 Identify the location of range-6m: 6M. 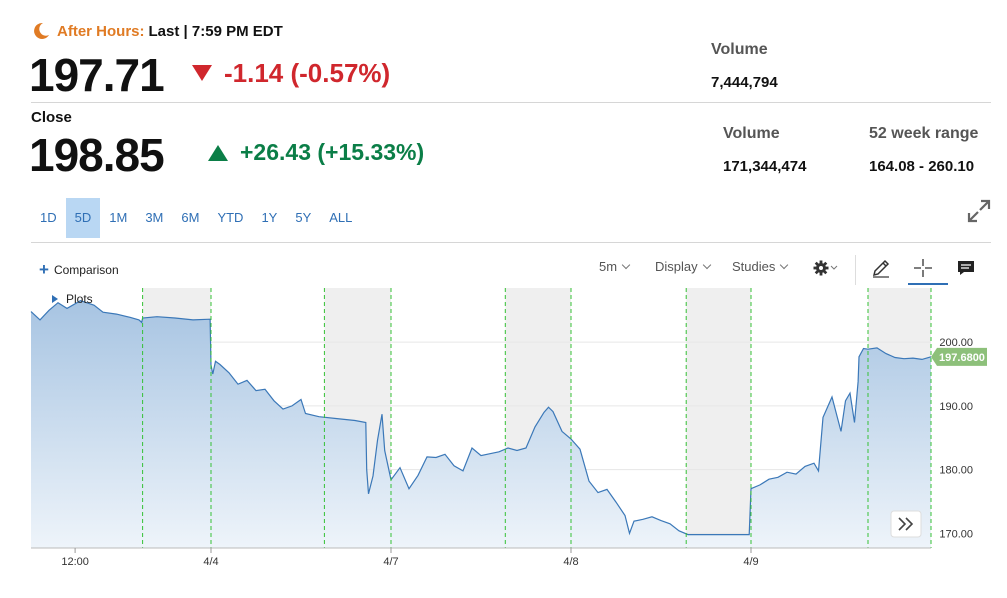
(190, 217).